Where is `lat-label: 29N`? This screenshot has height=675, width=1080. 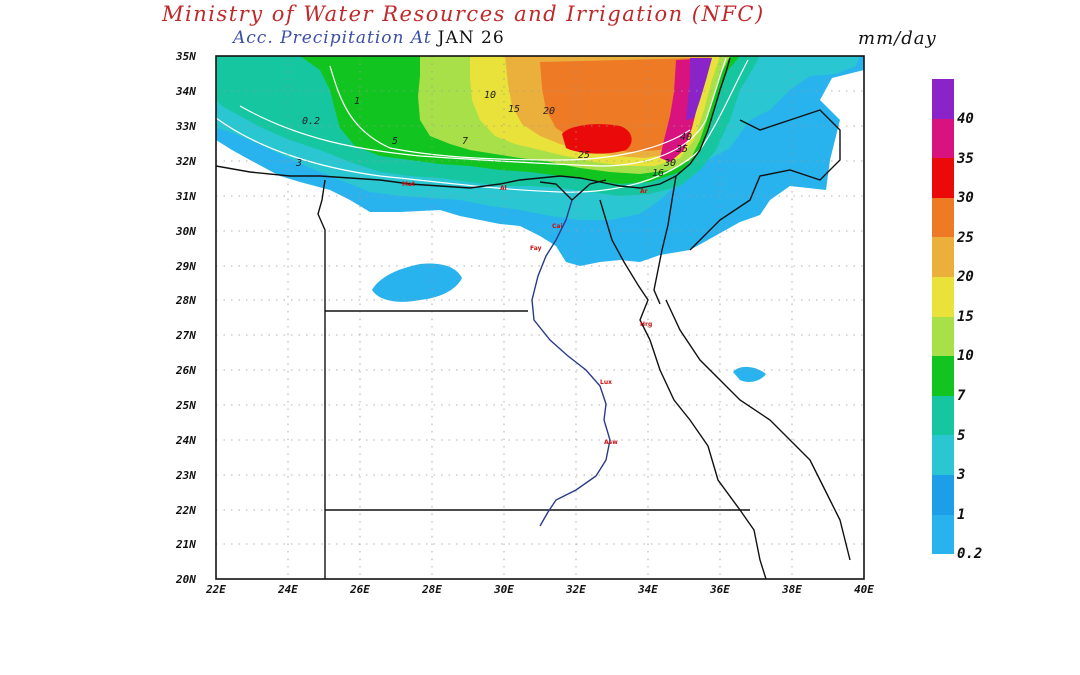 lat-label: 29N is located at coordinates (185, 266).